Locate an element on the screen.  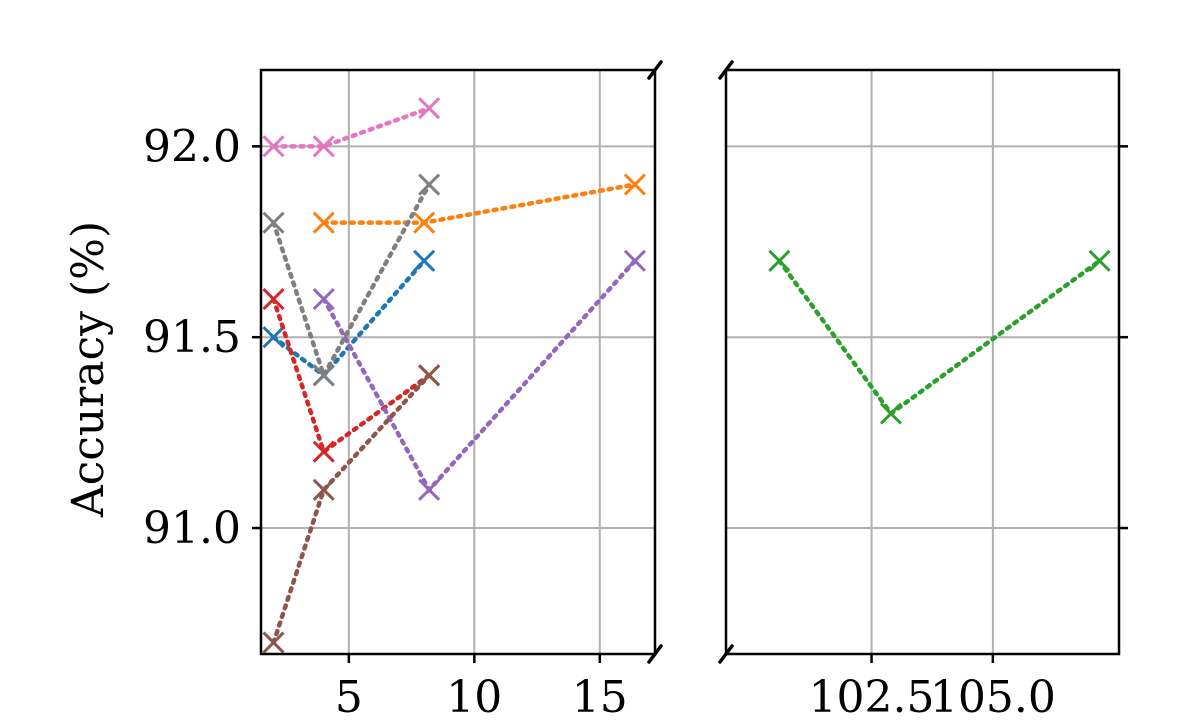
series-2-point-1-stroke-b is located at coordinates (891, 413).